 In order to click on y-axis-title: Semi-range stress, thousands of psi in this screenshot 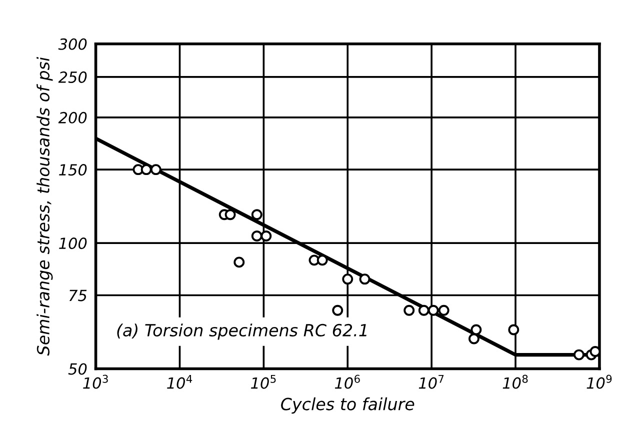, I will do `click(44, 206)`.